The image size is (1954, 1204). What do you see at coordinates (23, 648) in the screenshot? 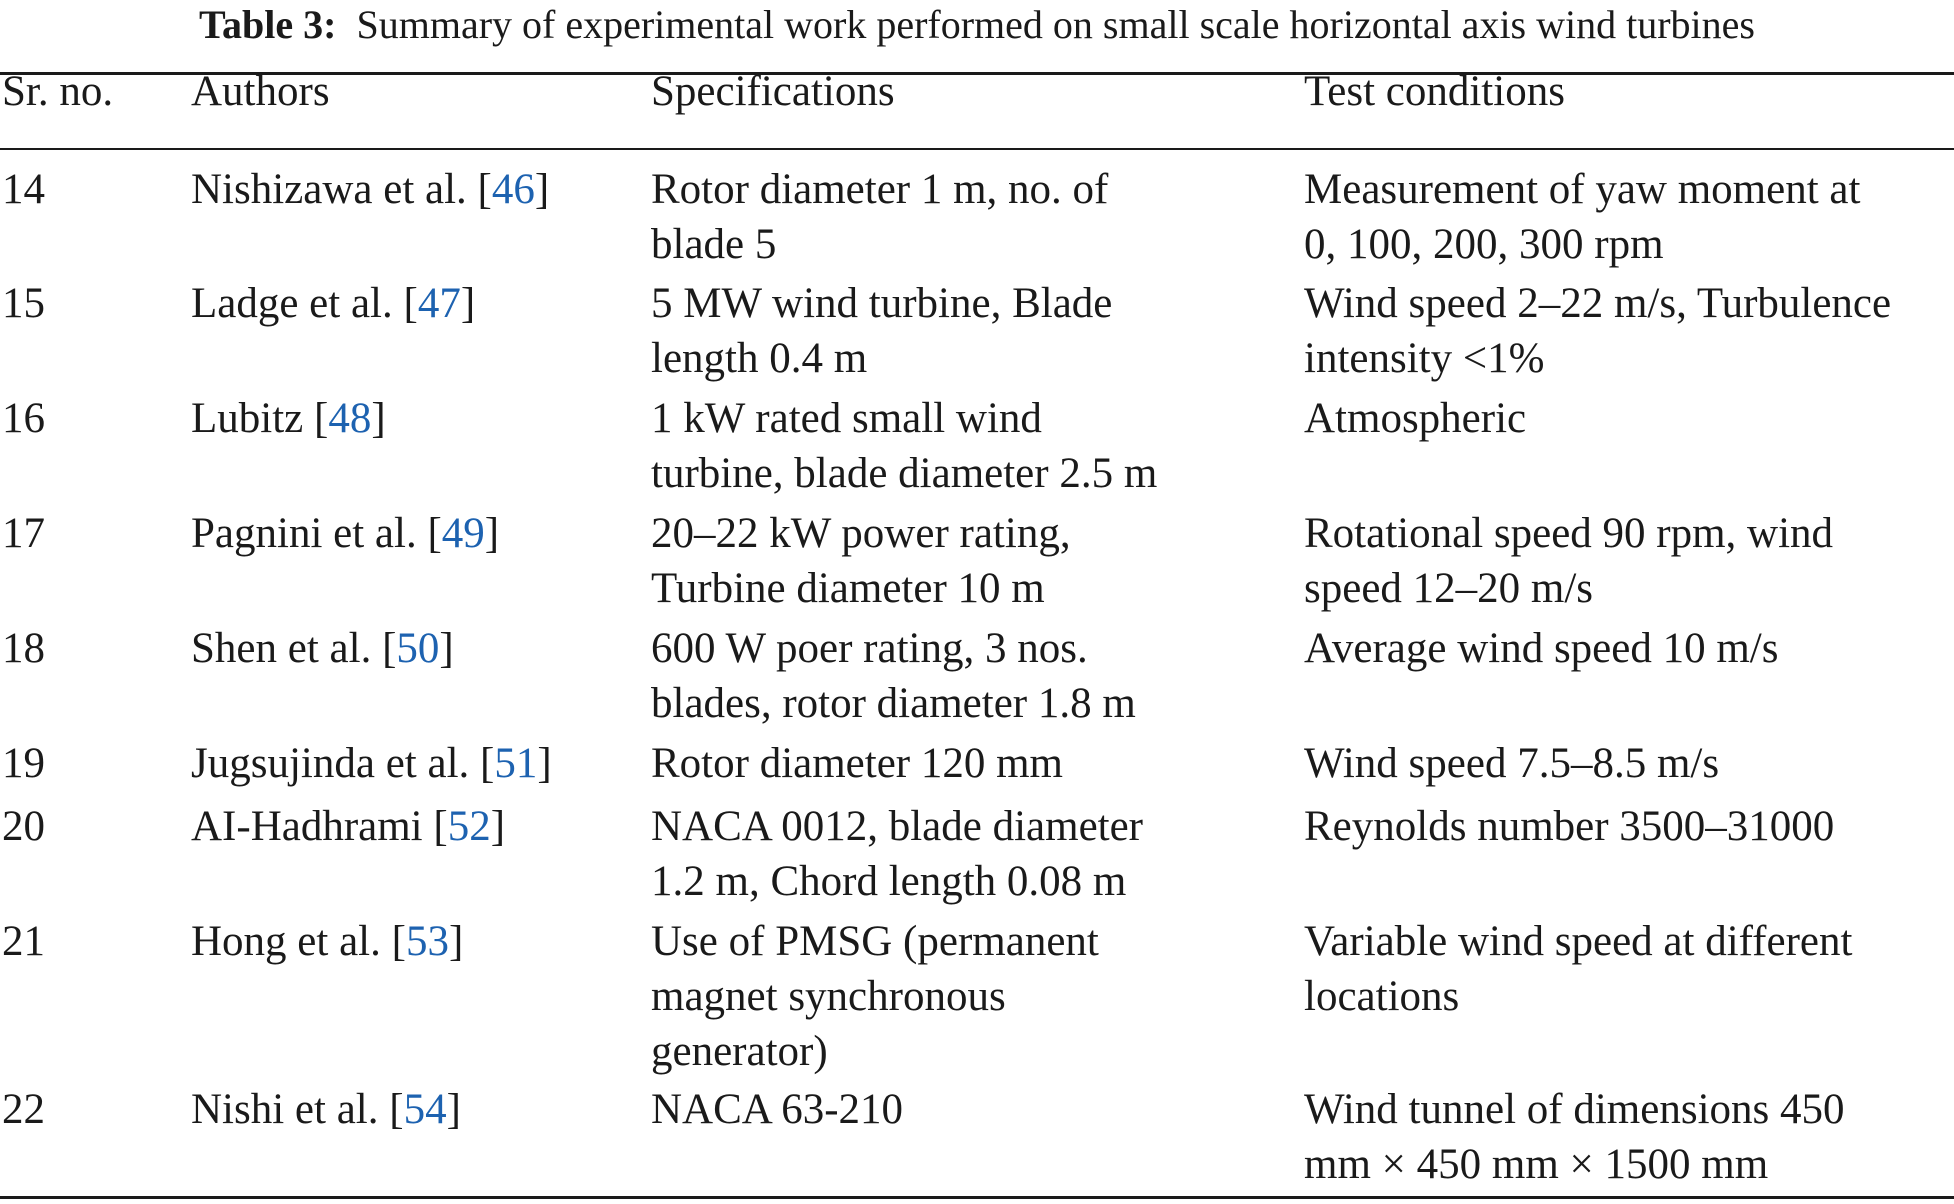
I see `sr-no-cell: 18` at bounding box center [23, 648].